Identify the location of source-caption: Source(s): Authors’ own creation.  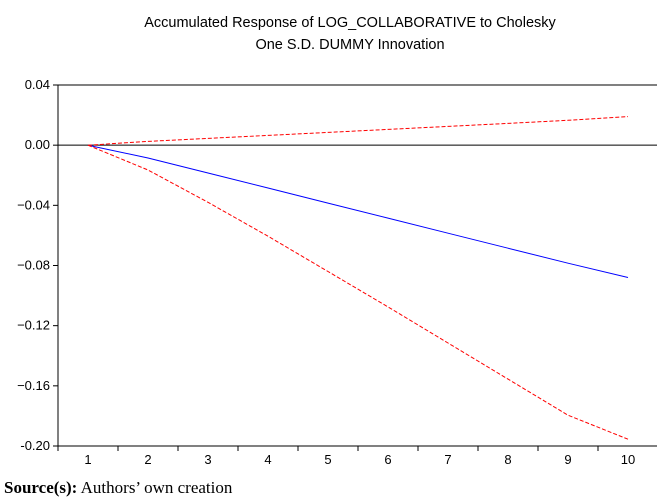
(118, 488).